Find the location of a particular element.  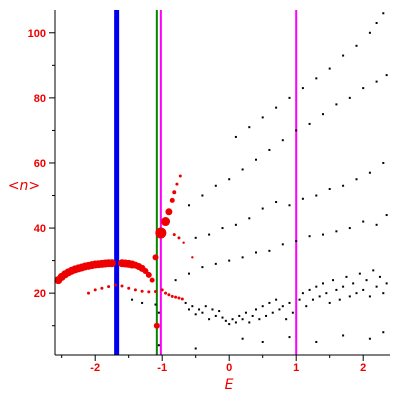

y-tick-label: 20 is located at coordinates (40, 294).